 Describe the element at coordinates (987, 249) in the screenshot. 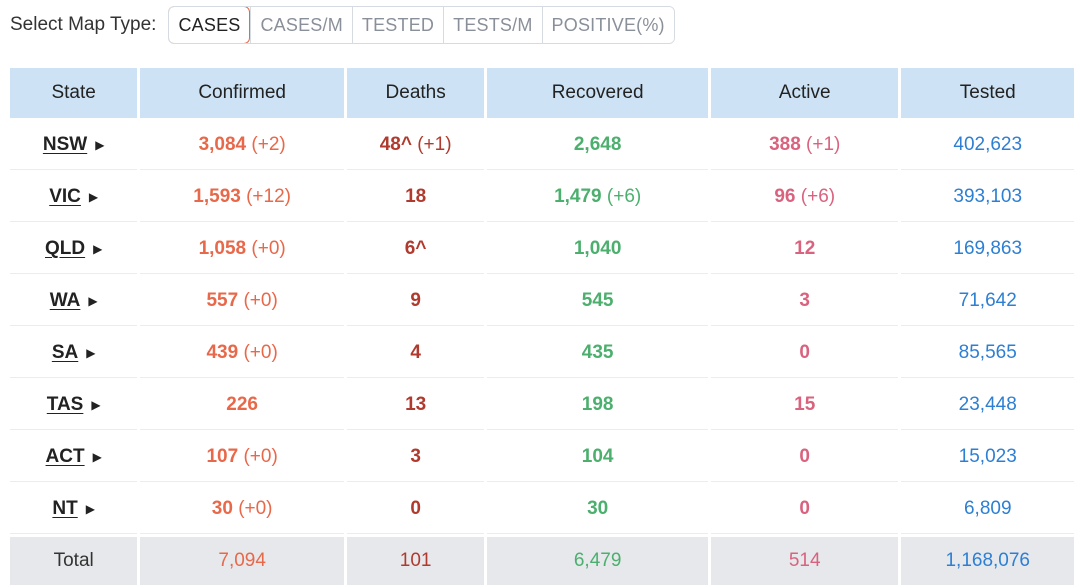

I see `tested-cell: 169,863` at that location.